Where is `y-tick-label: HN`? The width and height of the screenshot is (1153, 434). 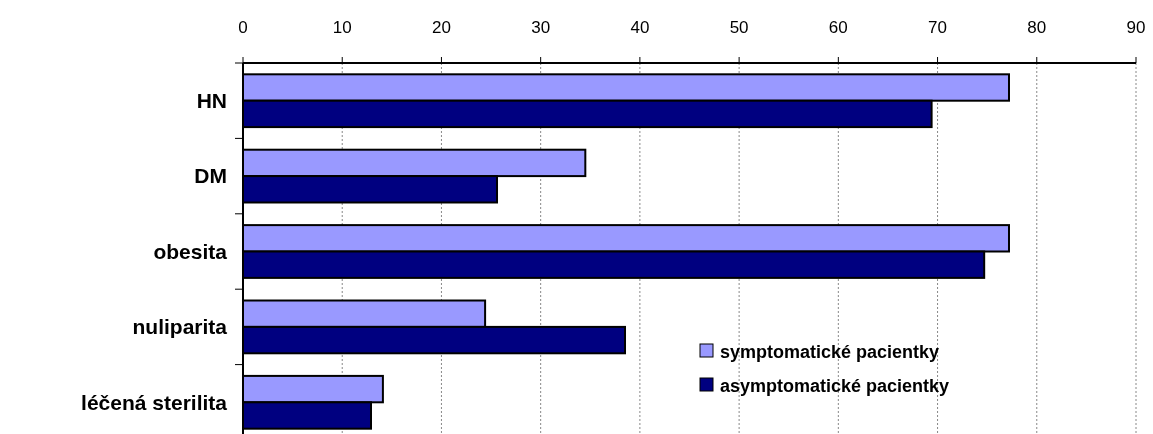 y-tick-label: HN is located at coordinates (211, 101).